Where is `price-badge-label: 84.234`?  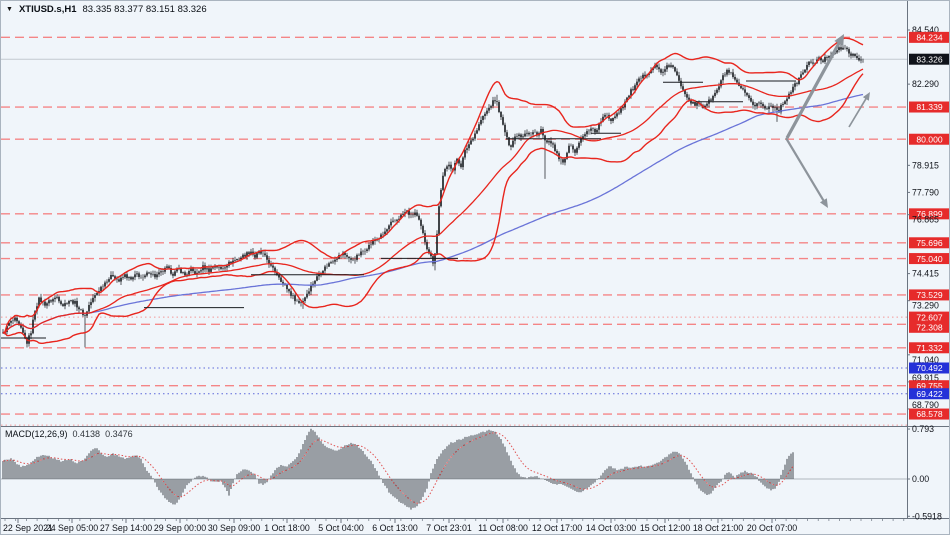 price-badge-label: 84.234 is located at coordinates (929, 38).